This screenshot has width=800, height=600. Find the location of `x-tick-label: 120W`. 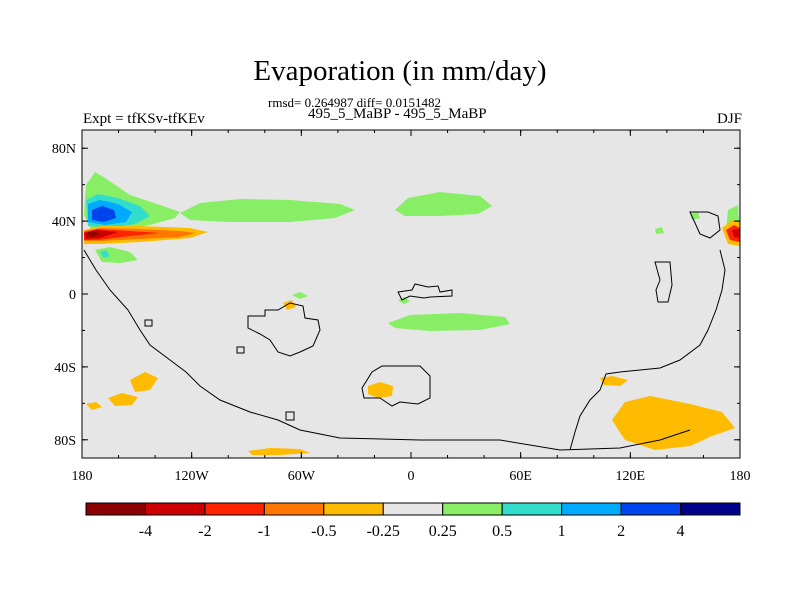

x-tick-label: 120W is located at coordinates (192, 476).